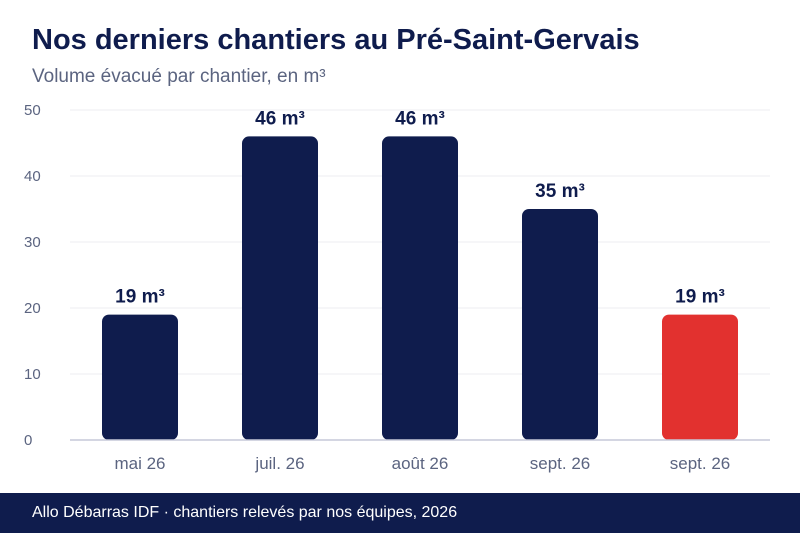 This screenshot has height=533, width=800. What do you see at coordinates (32, 110) in the screenshot?
I see `y-tick-label: 50` at bounding box center [32, 110].